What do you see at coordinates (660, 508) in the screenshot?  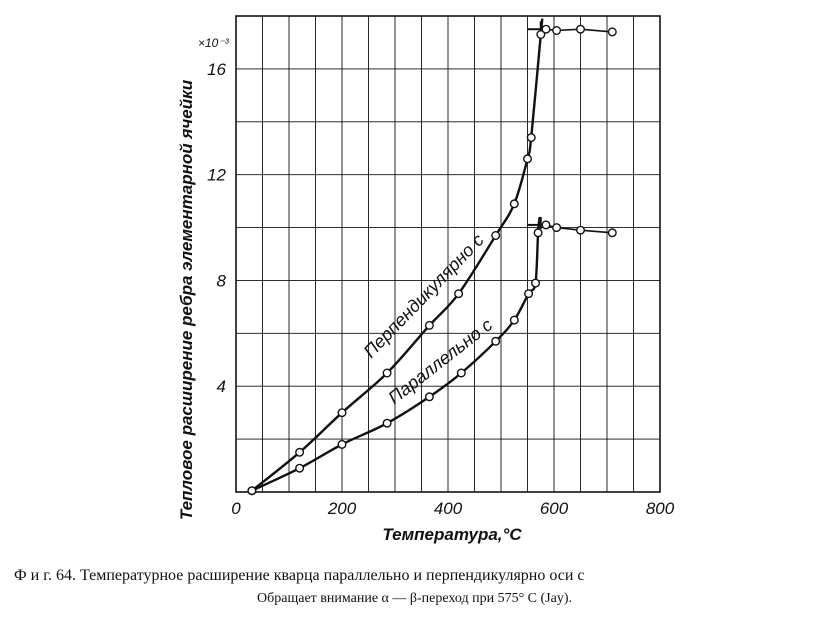 I see `x-tick-label: 800` at bounding box center [660, 508].